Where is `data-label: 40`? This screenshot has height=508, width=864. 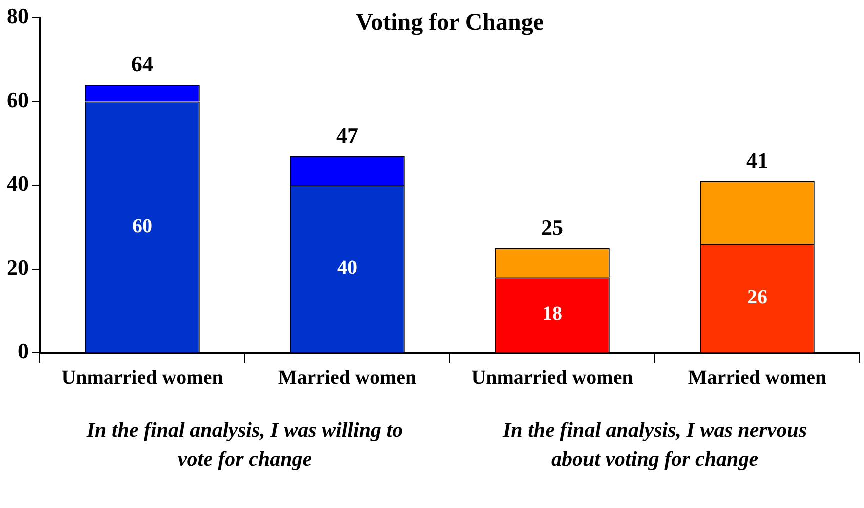 data-label: 40 is located at coordinates (348, 268).